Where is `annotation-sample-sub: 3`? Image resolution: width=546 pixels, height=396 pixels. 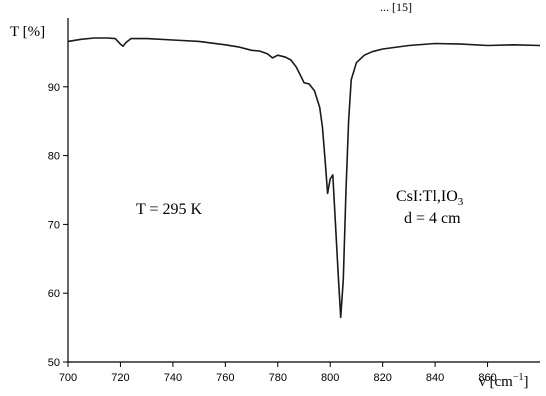 annotation-sample-sub: 3 is located at coordinates (461, 202).